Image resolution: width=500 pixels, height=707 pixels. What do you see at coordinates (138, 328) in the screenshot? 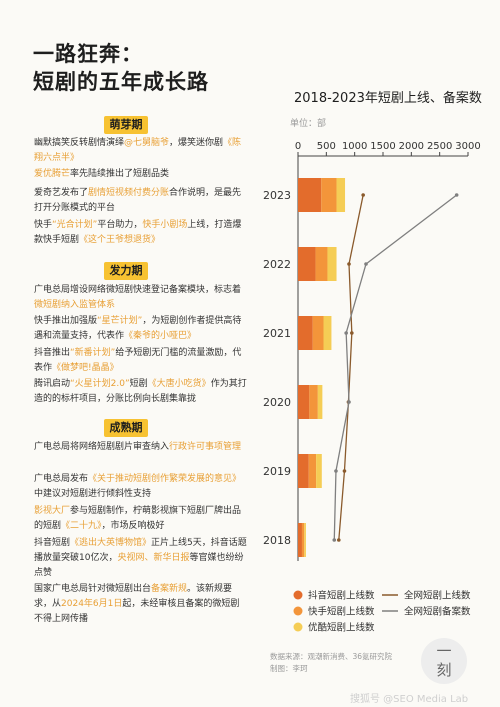
I see `body-text: ，为短剧创作者提供高待遇和流量支持，代表作` at bounding box center [138, 328].